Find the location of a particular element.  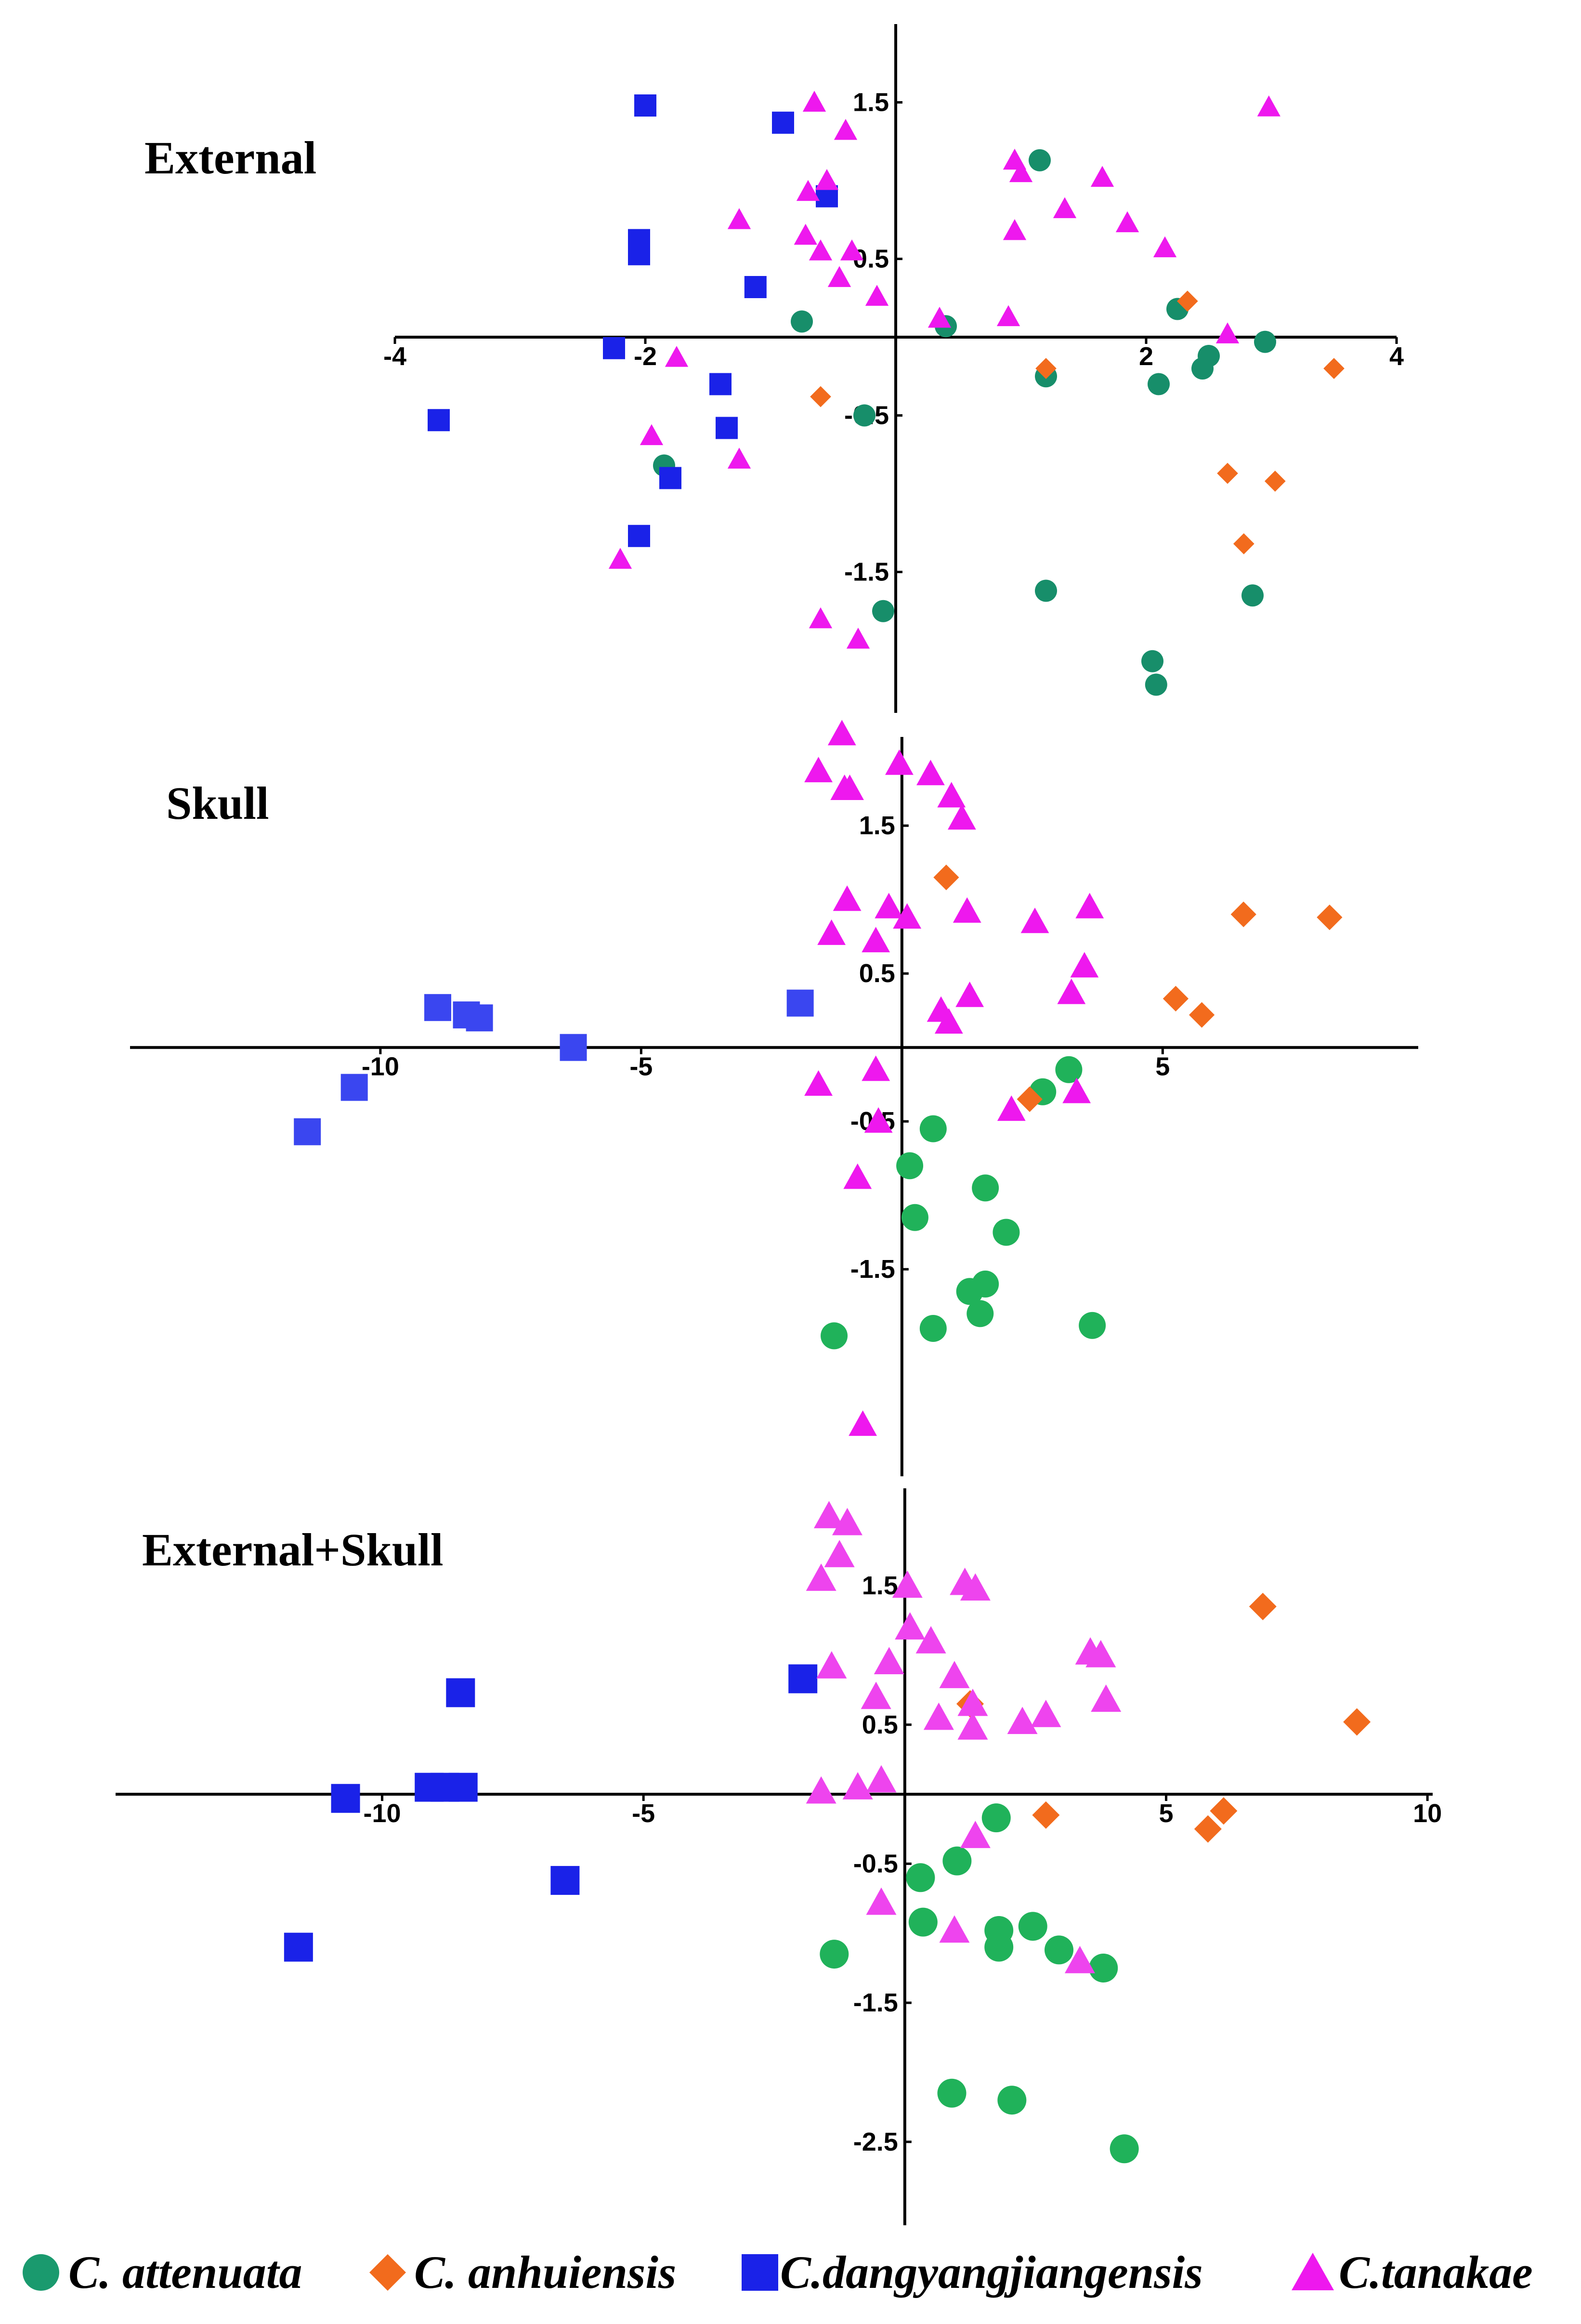

legend-marker-square is located at coordinates (760, 2272).